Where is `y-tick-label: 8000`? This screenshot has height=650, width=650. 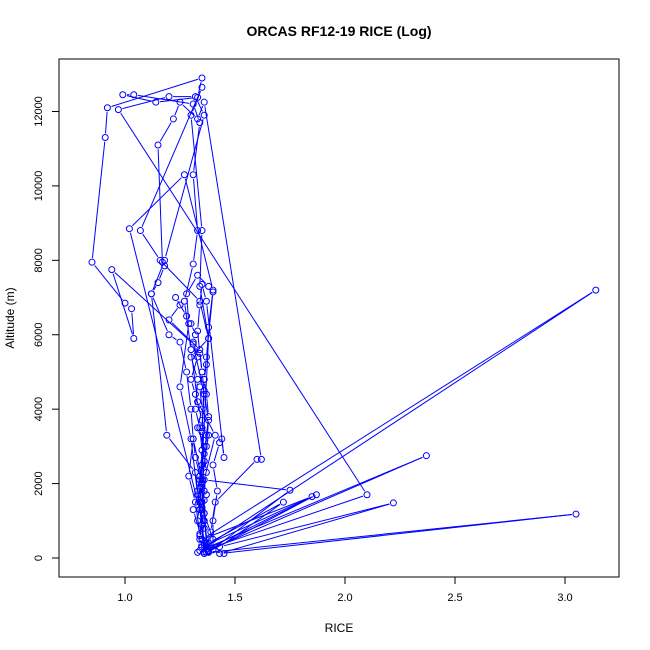 y-tick-label: 8000 is located at coordinates (39, 260).